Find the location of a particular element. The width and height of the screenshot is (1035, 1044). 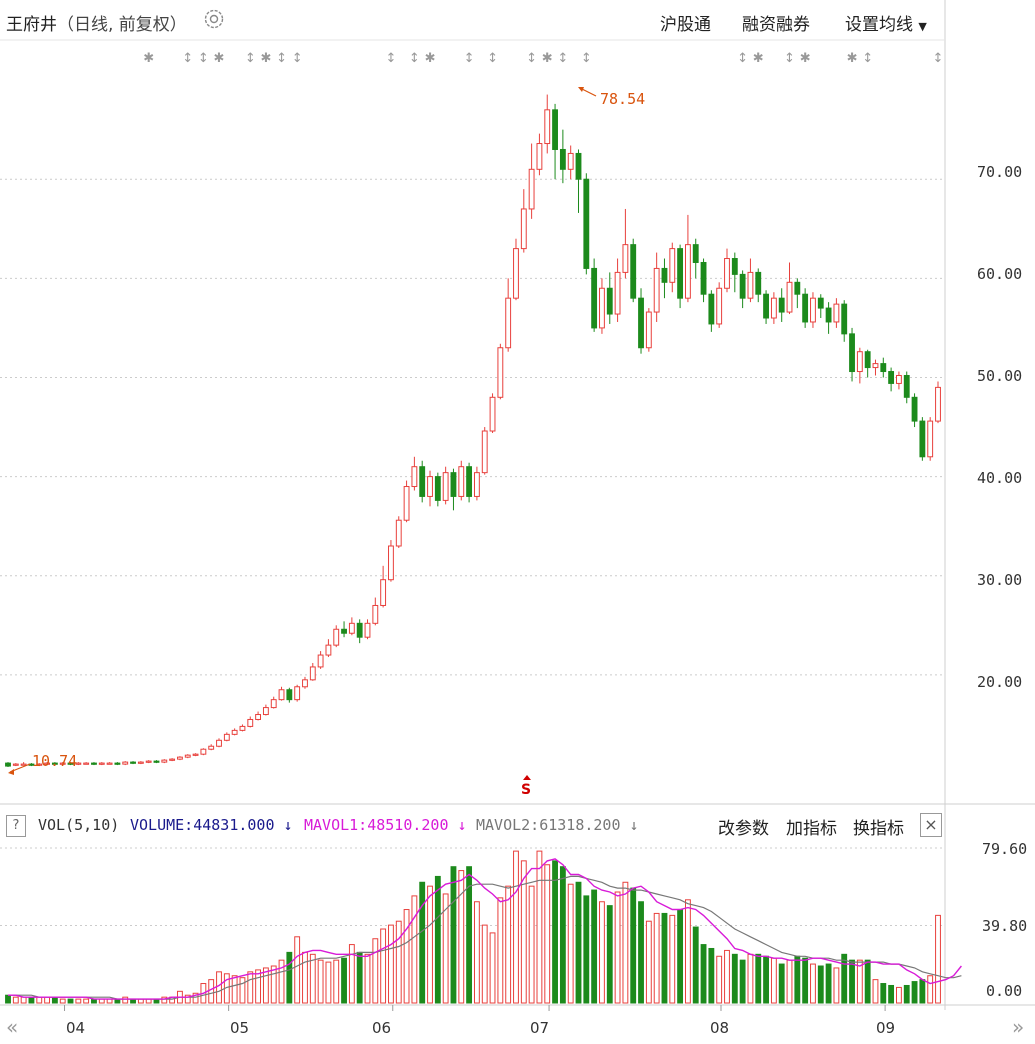

signal-marker: S is located at coordinates (526, 790).